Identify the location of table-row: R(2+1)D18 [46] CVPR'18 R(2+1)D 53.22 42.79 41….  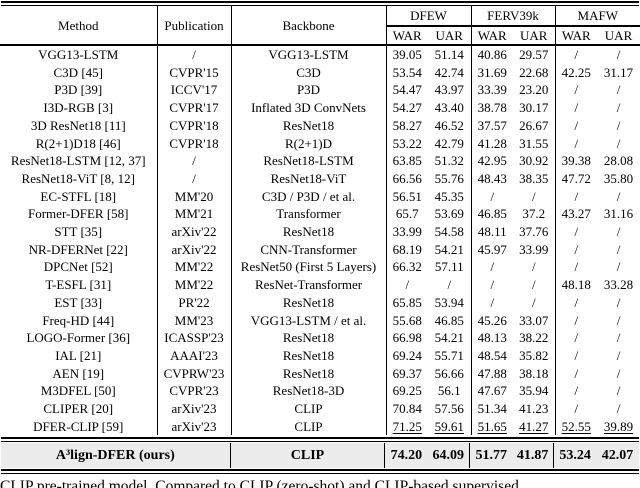
(320, 143).